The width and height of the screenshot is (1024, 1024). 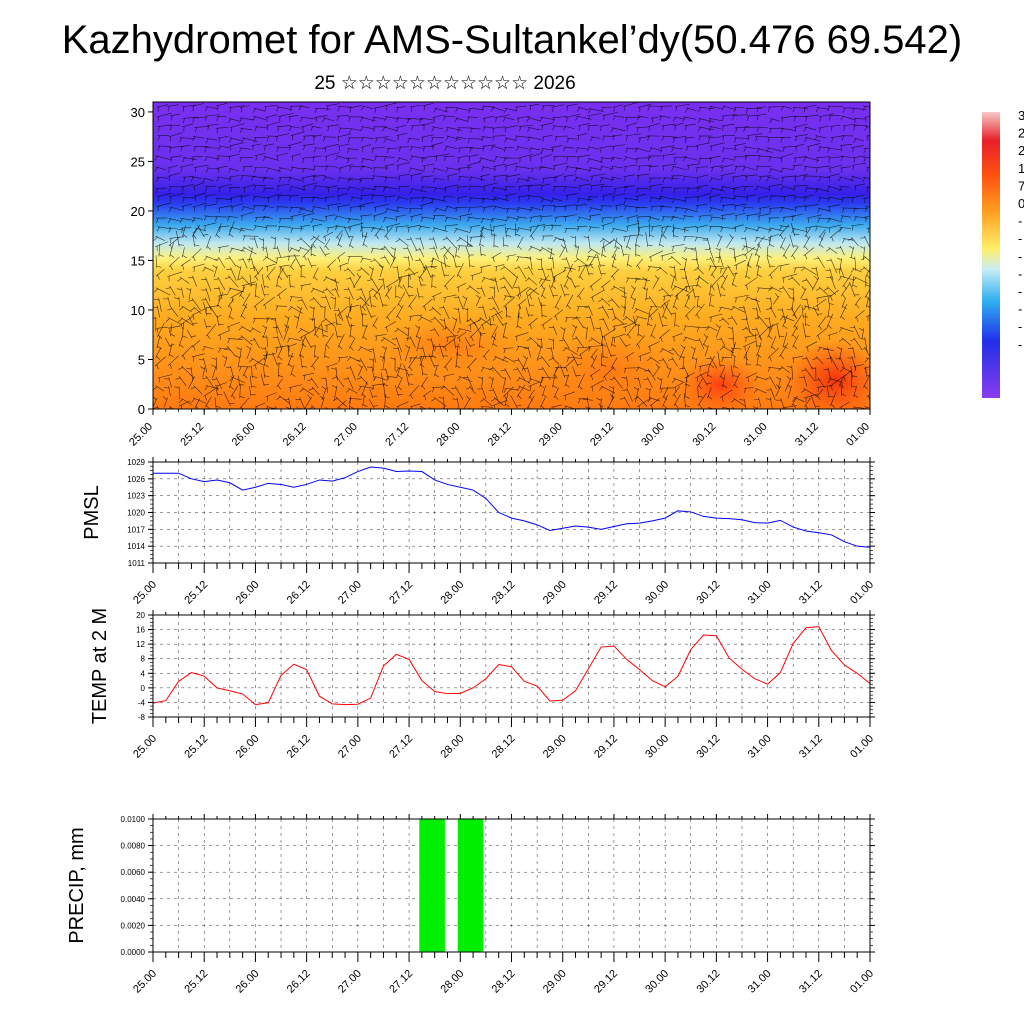 I want to click on x-tick-label: 27.00, so click(x=350, y=982).